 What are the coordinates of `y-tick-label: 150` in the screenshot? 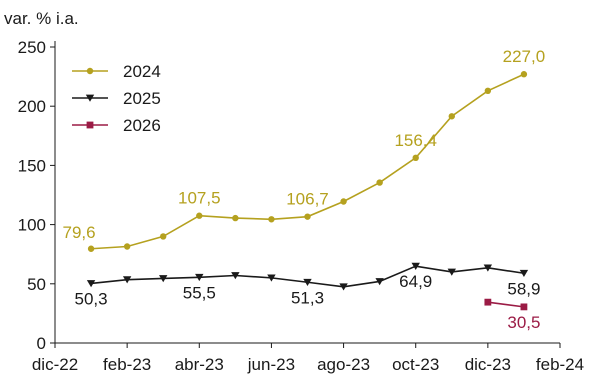 It's located at (32, 165).